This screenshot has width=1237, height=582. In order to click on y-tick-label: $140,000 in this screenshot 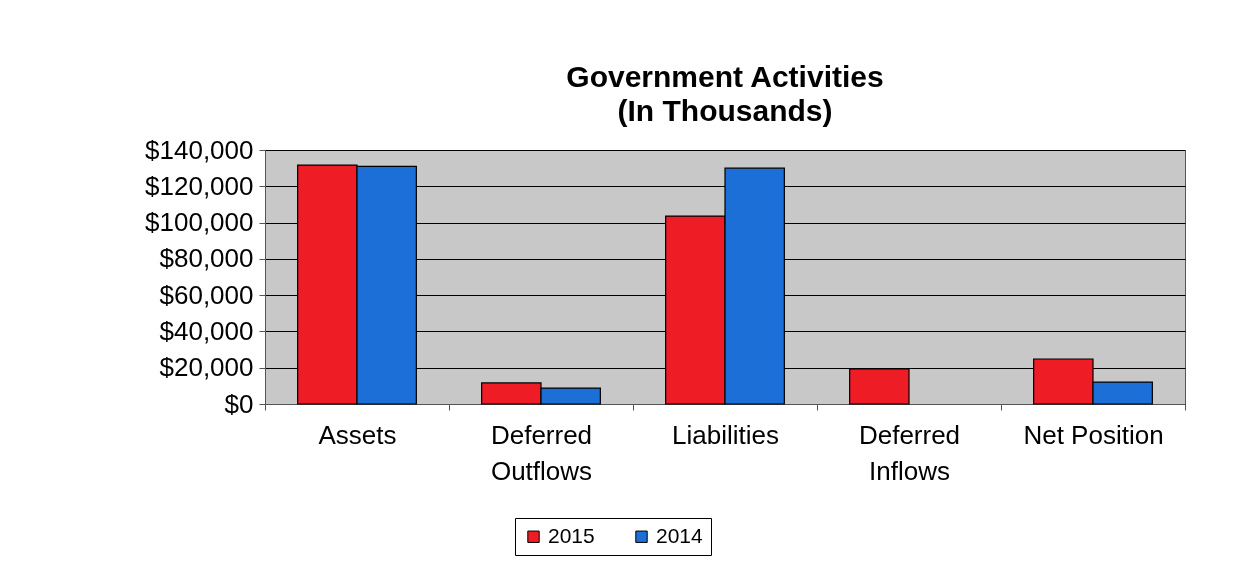, I will do `click(199, 149)`.